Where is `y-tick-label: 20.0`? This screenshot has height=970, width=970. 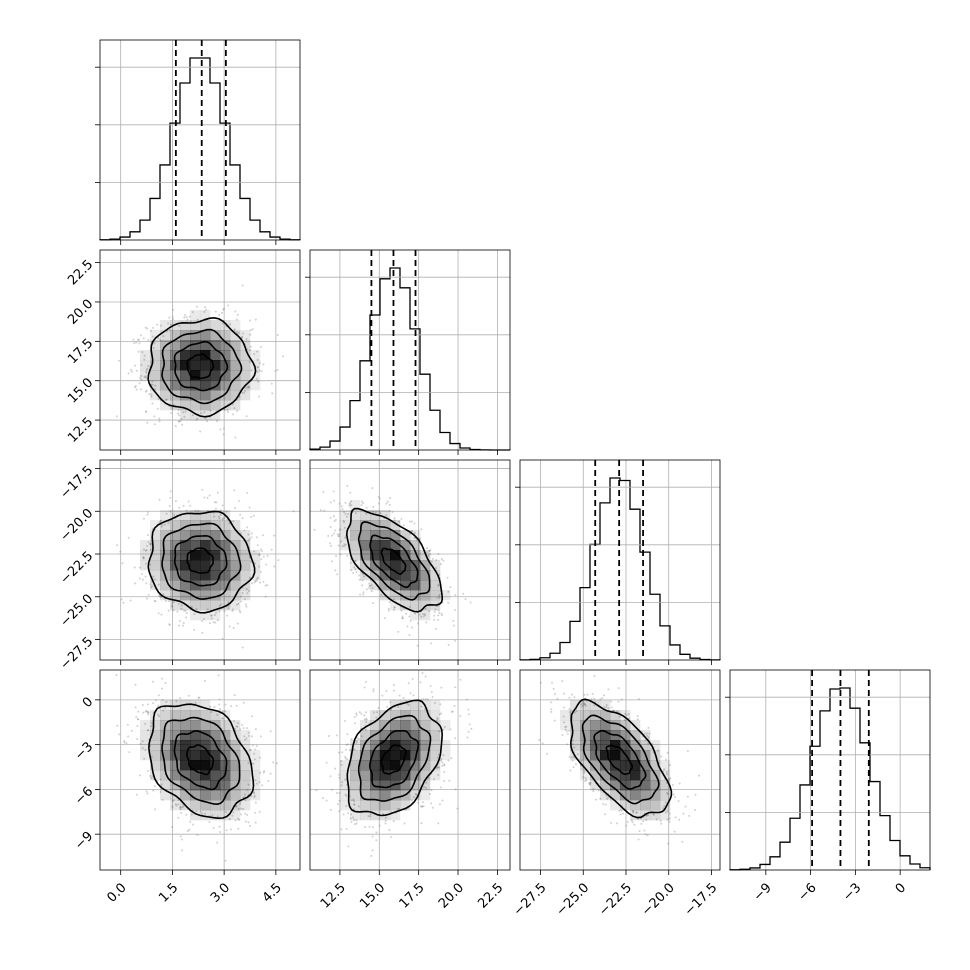
y-tick-label: 20.0 is located at coordinates (80, 312).